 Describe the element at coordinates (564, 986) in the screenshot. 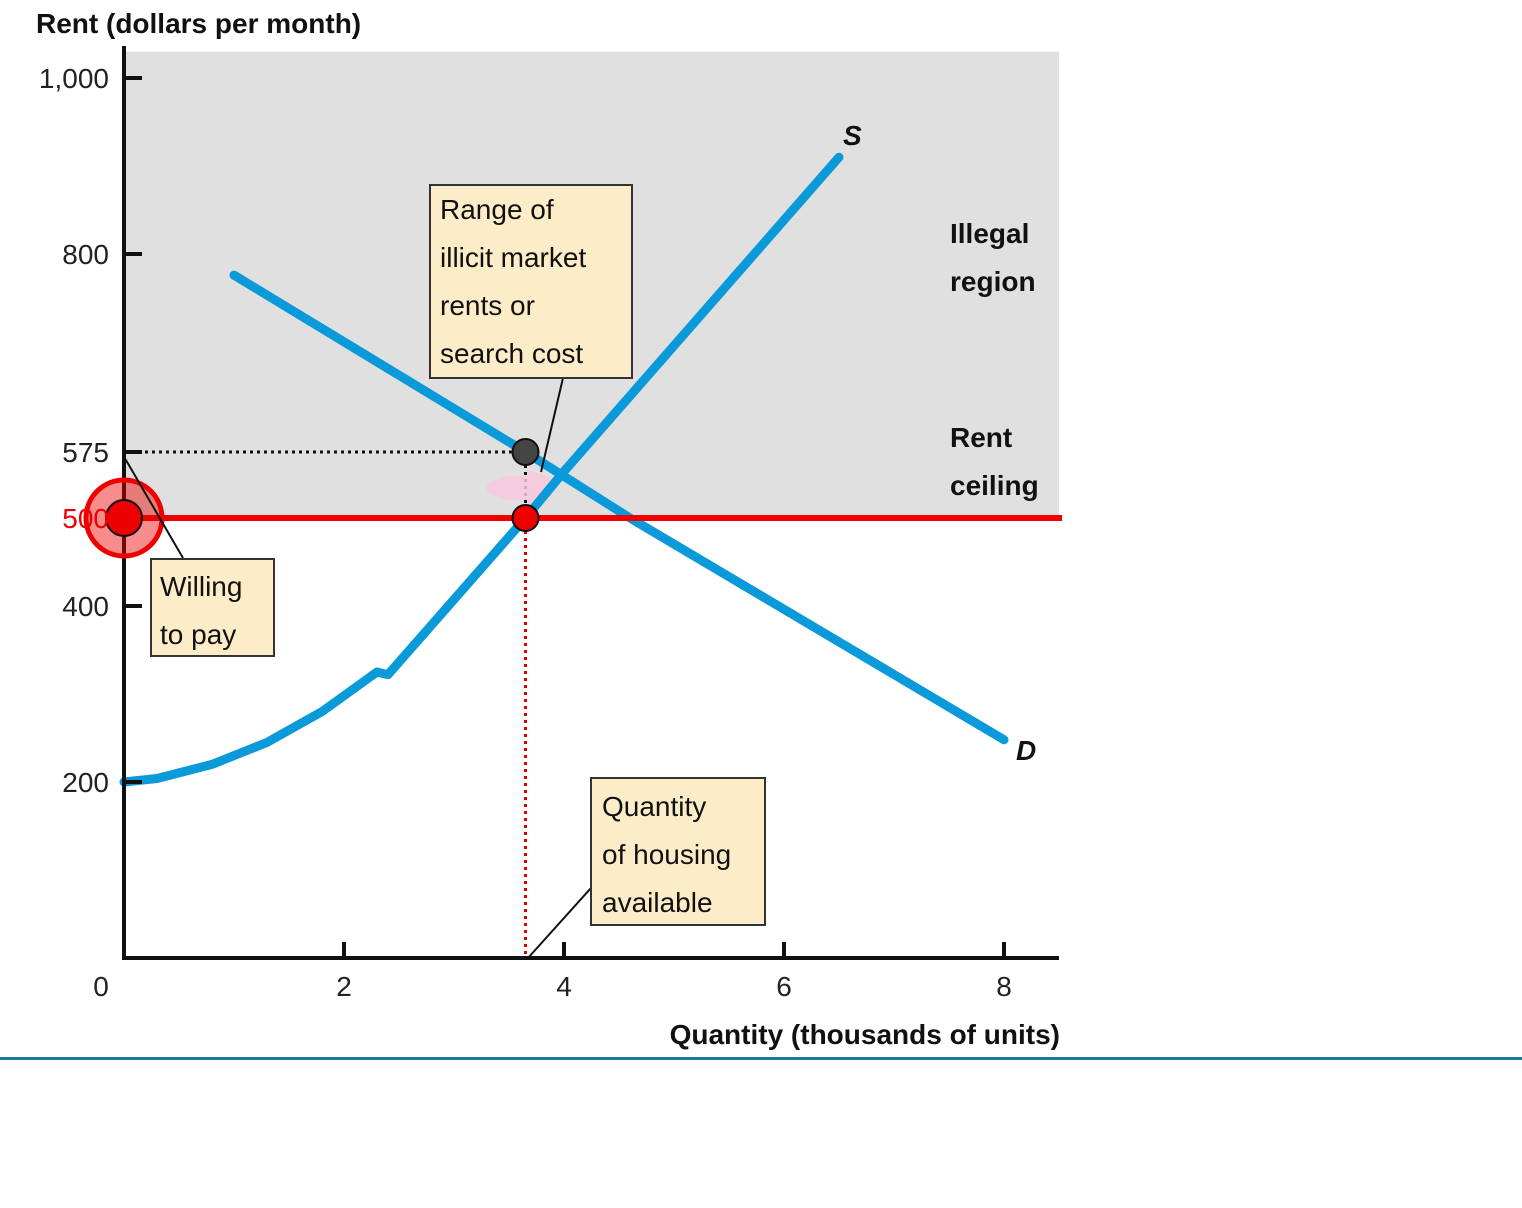

I see `x-tick-label: 4` at that location.